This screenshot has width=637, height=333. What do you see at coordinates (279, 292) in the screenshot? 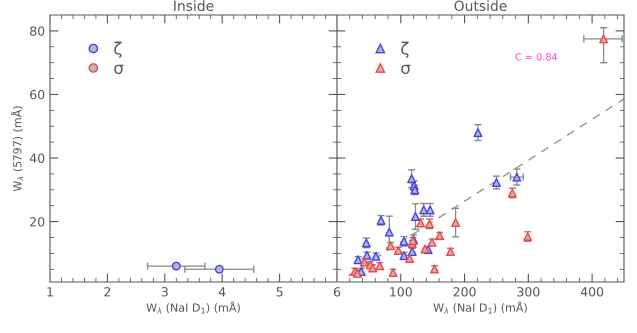
I see `x-tick-label: 5` at bounding box center [279, 292].